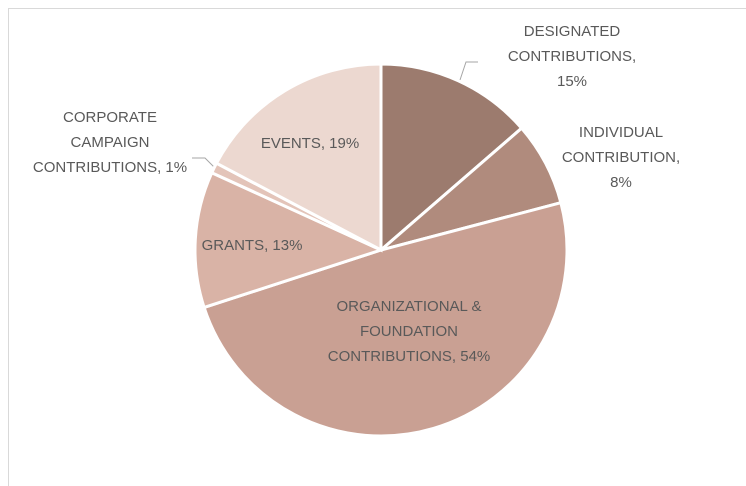  I want to click on data-label: GRANTS, 13%, so click(252, 245).